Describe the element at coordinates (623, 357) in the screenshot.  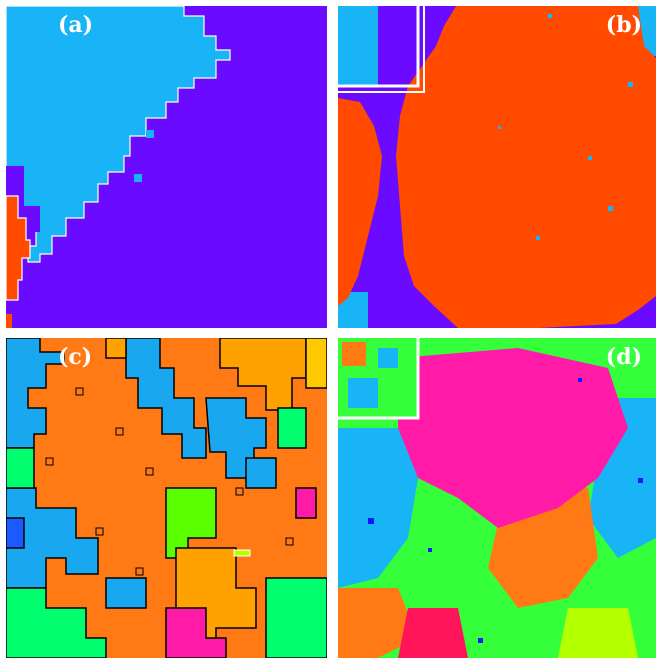
I see `panel-label-d: (d)` at that location.